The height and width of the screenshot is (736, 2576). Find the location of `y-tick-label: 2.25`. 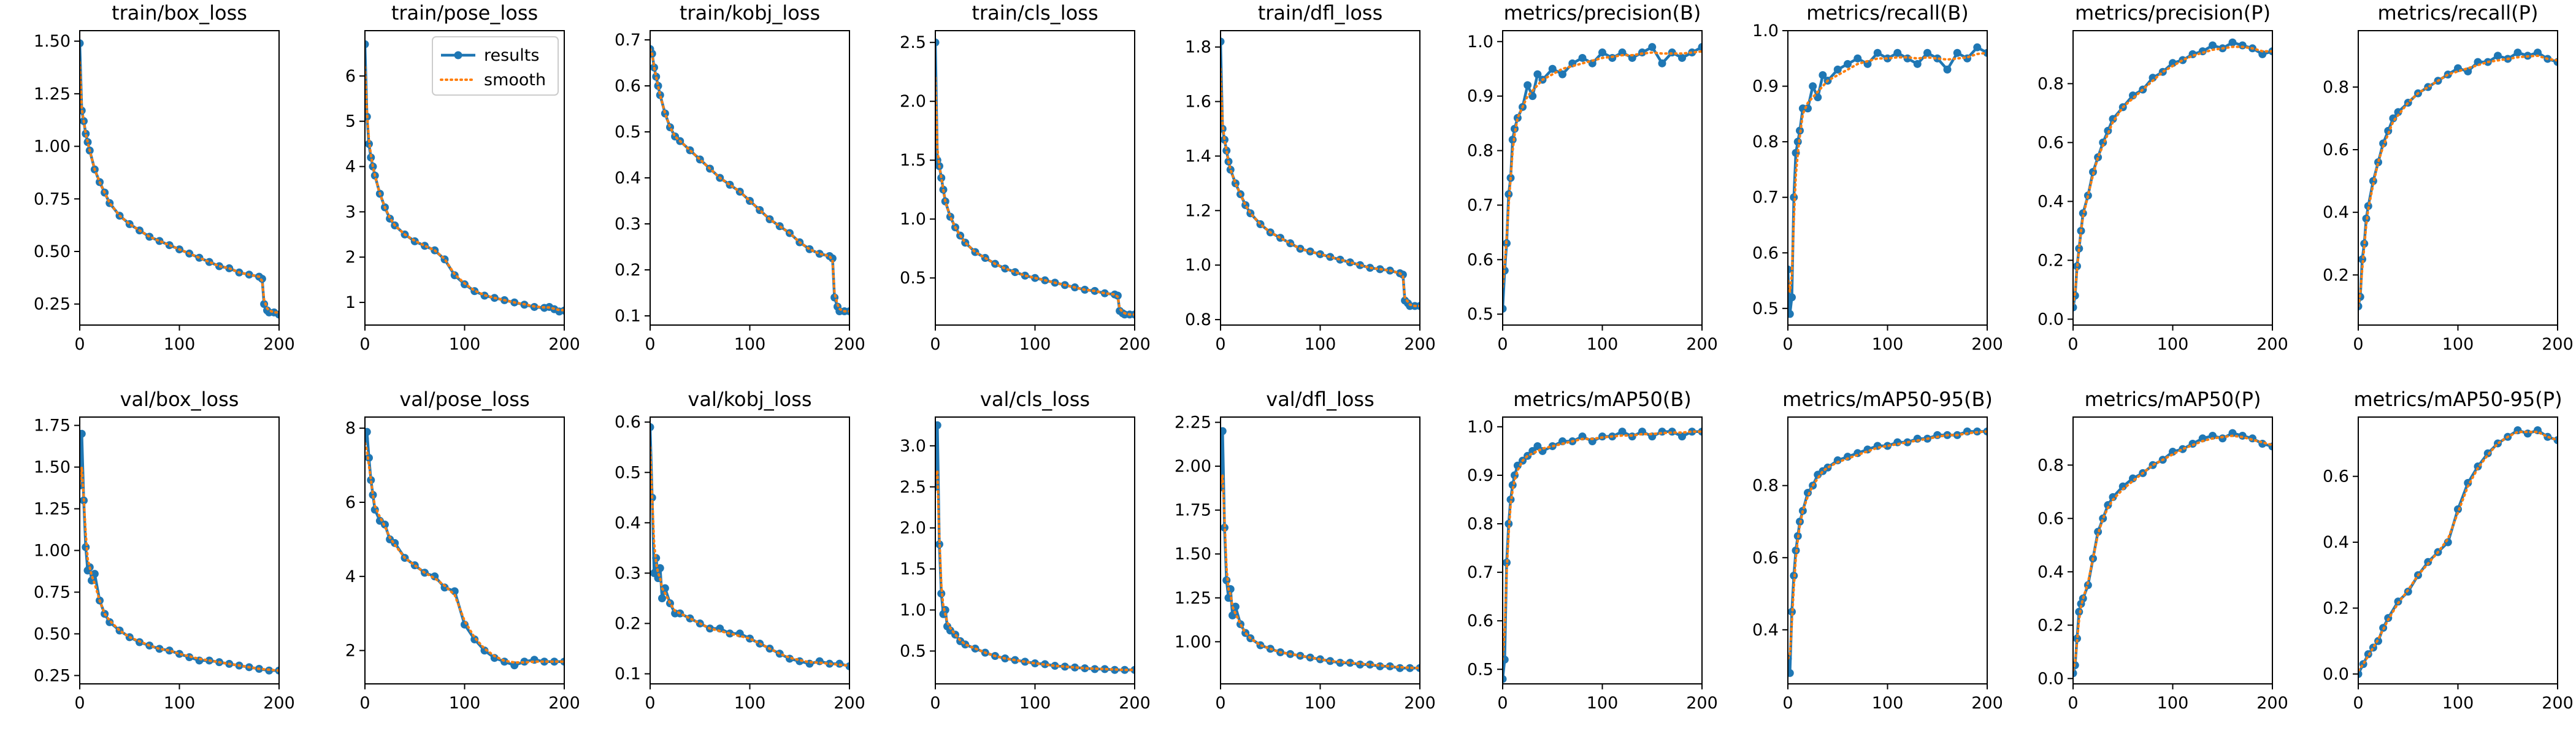

y-tick-label: 2.25 is located at coordinates (1193, 422).